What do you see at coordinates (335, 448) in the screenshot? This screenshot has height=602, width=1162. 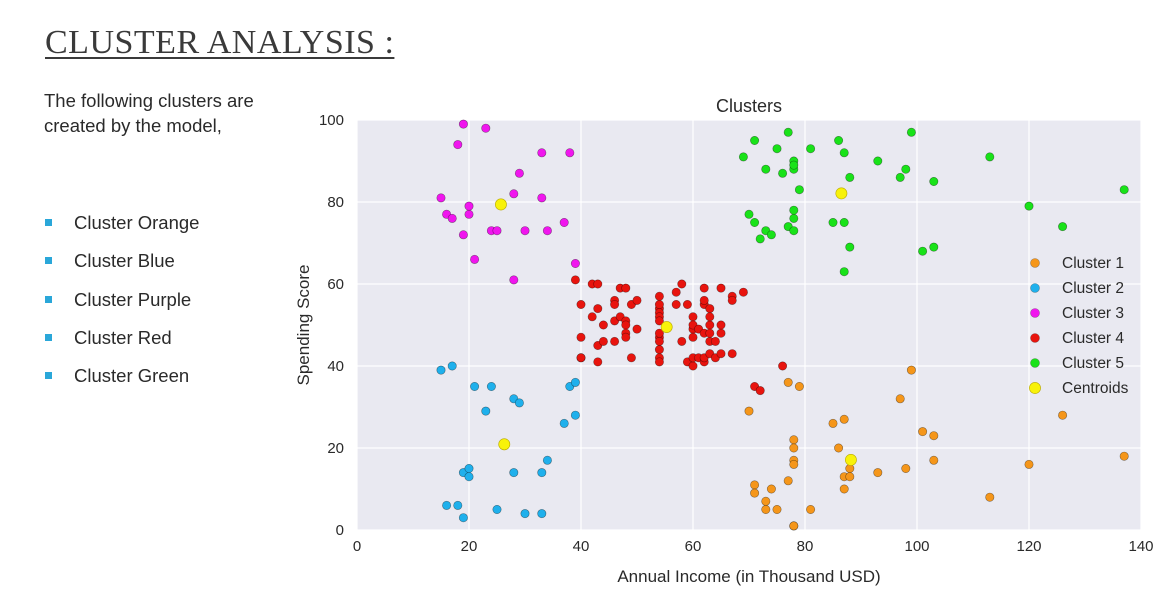 I see `y-tick-label: 20` at bounding box center [335, 448].